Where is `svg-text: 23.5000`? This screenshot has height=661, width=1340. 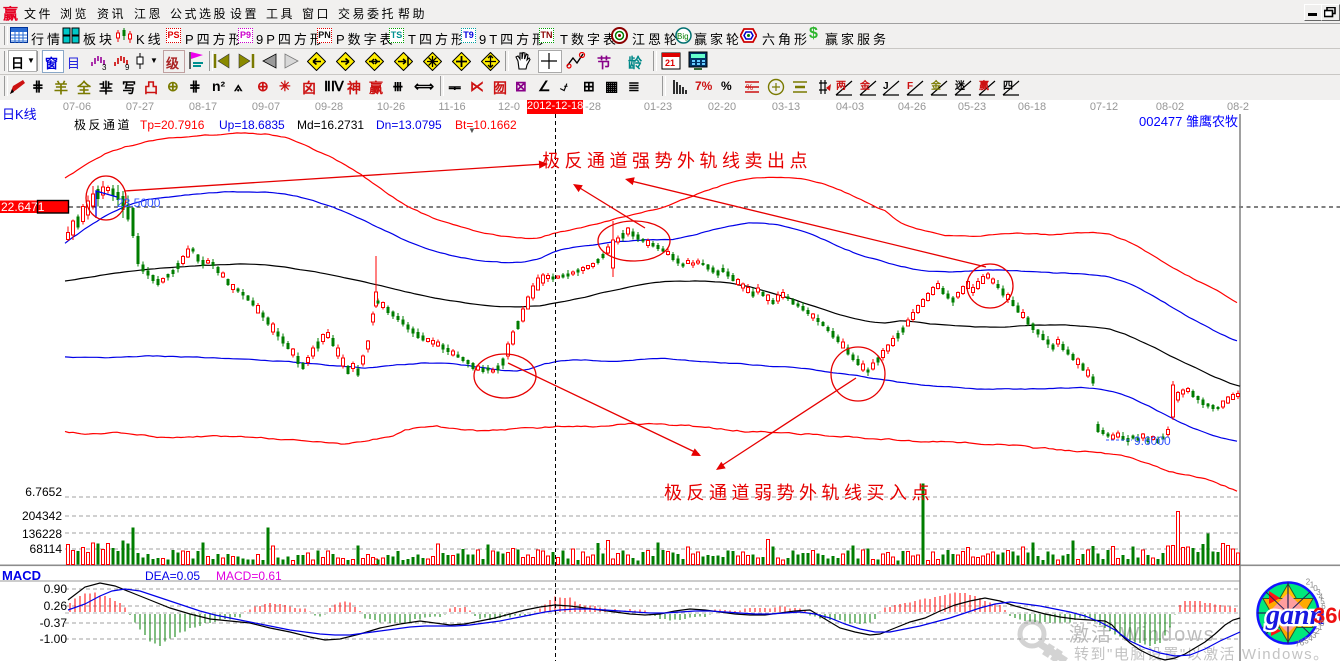
svg-text: 23.5000 is located at coordinates (139, 203).